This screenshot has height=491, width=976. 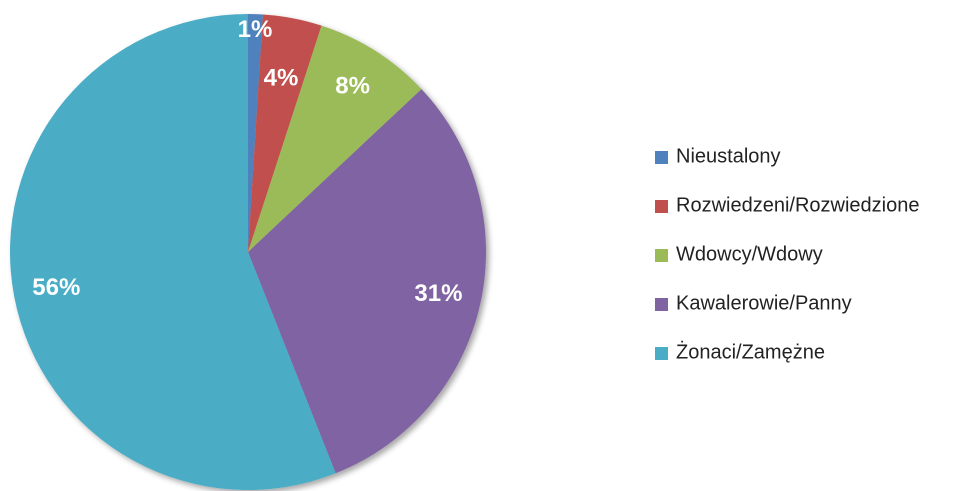 What do you see at coordinates (56, 287) in the screenshot?
I see `value-label: 56%` at bounding box center [56, 287].